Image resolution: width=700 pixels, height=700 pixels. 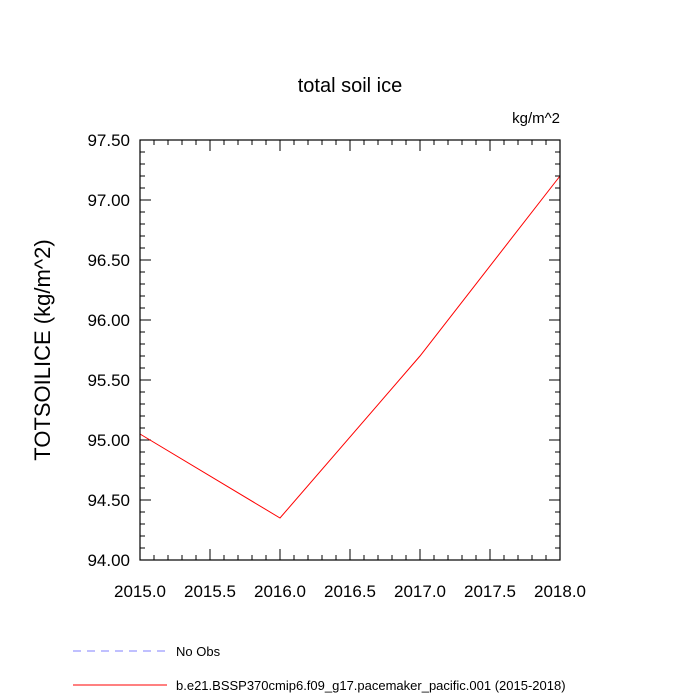 I want to click on legend-label: No Obs, so click(x=198, y=651).